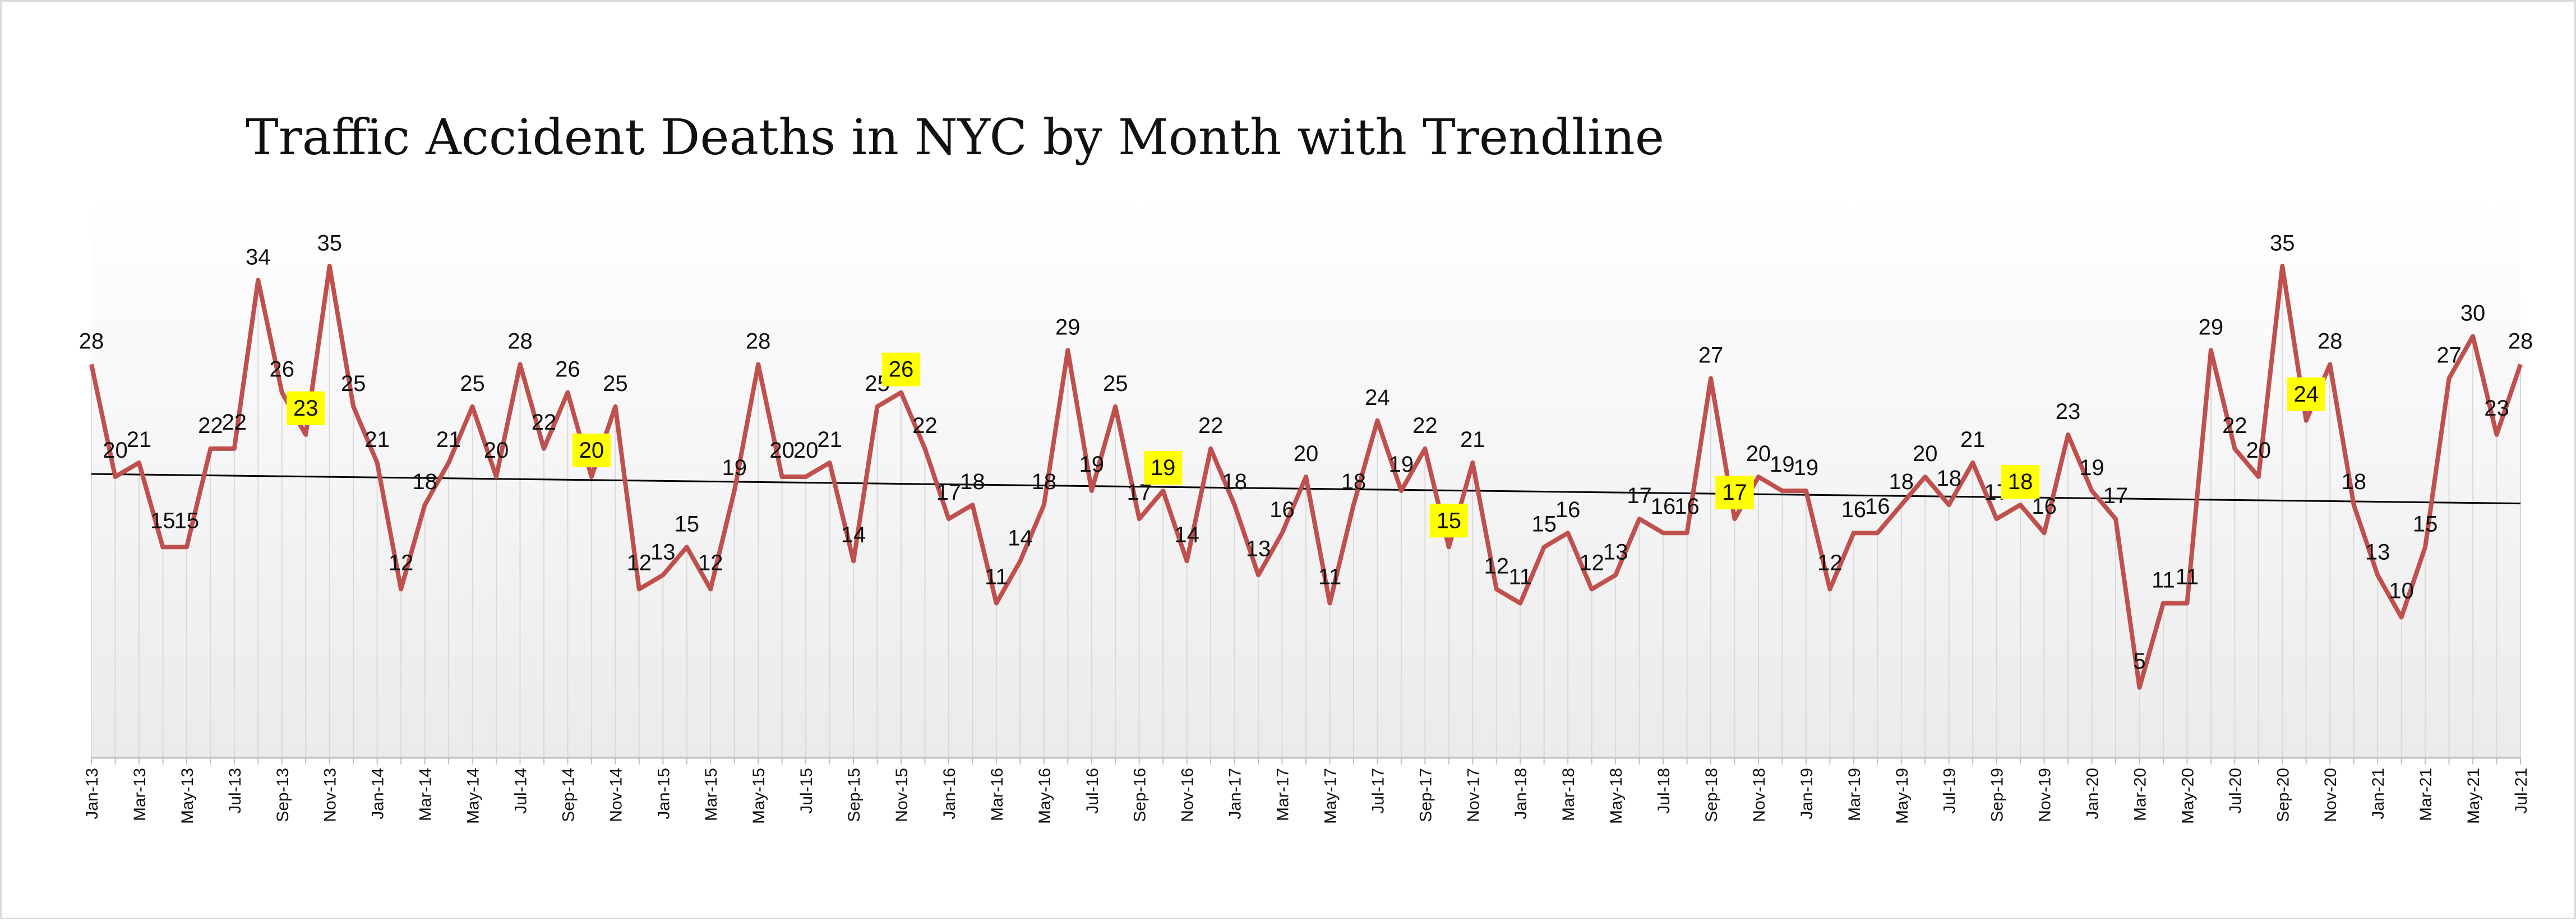 This screenshot has width=2576, height=921. What do you see at coordinates (712, 794) in the screenshot?
I see `x-tick-label: Mar-15` at bounding box center [712, 794].